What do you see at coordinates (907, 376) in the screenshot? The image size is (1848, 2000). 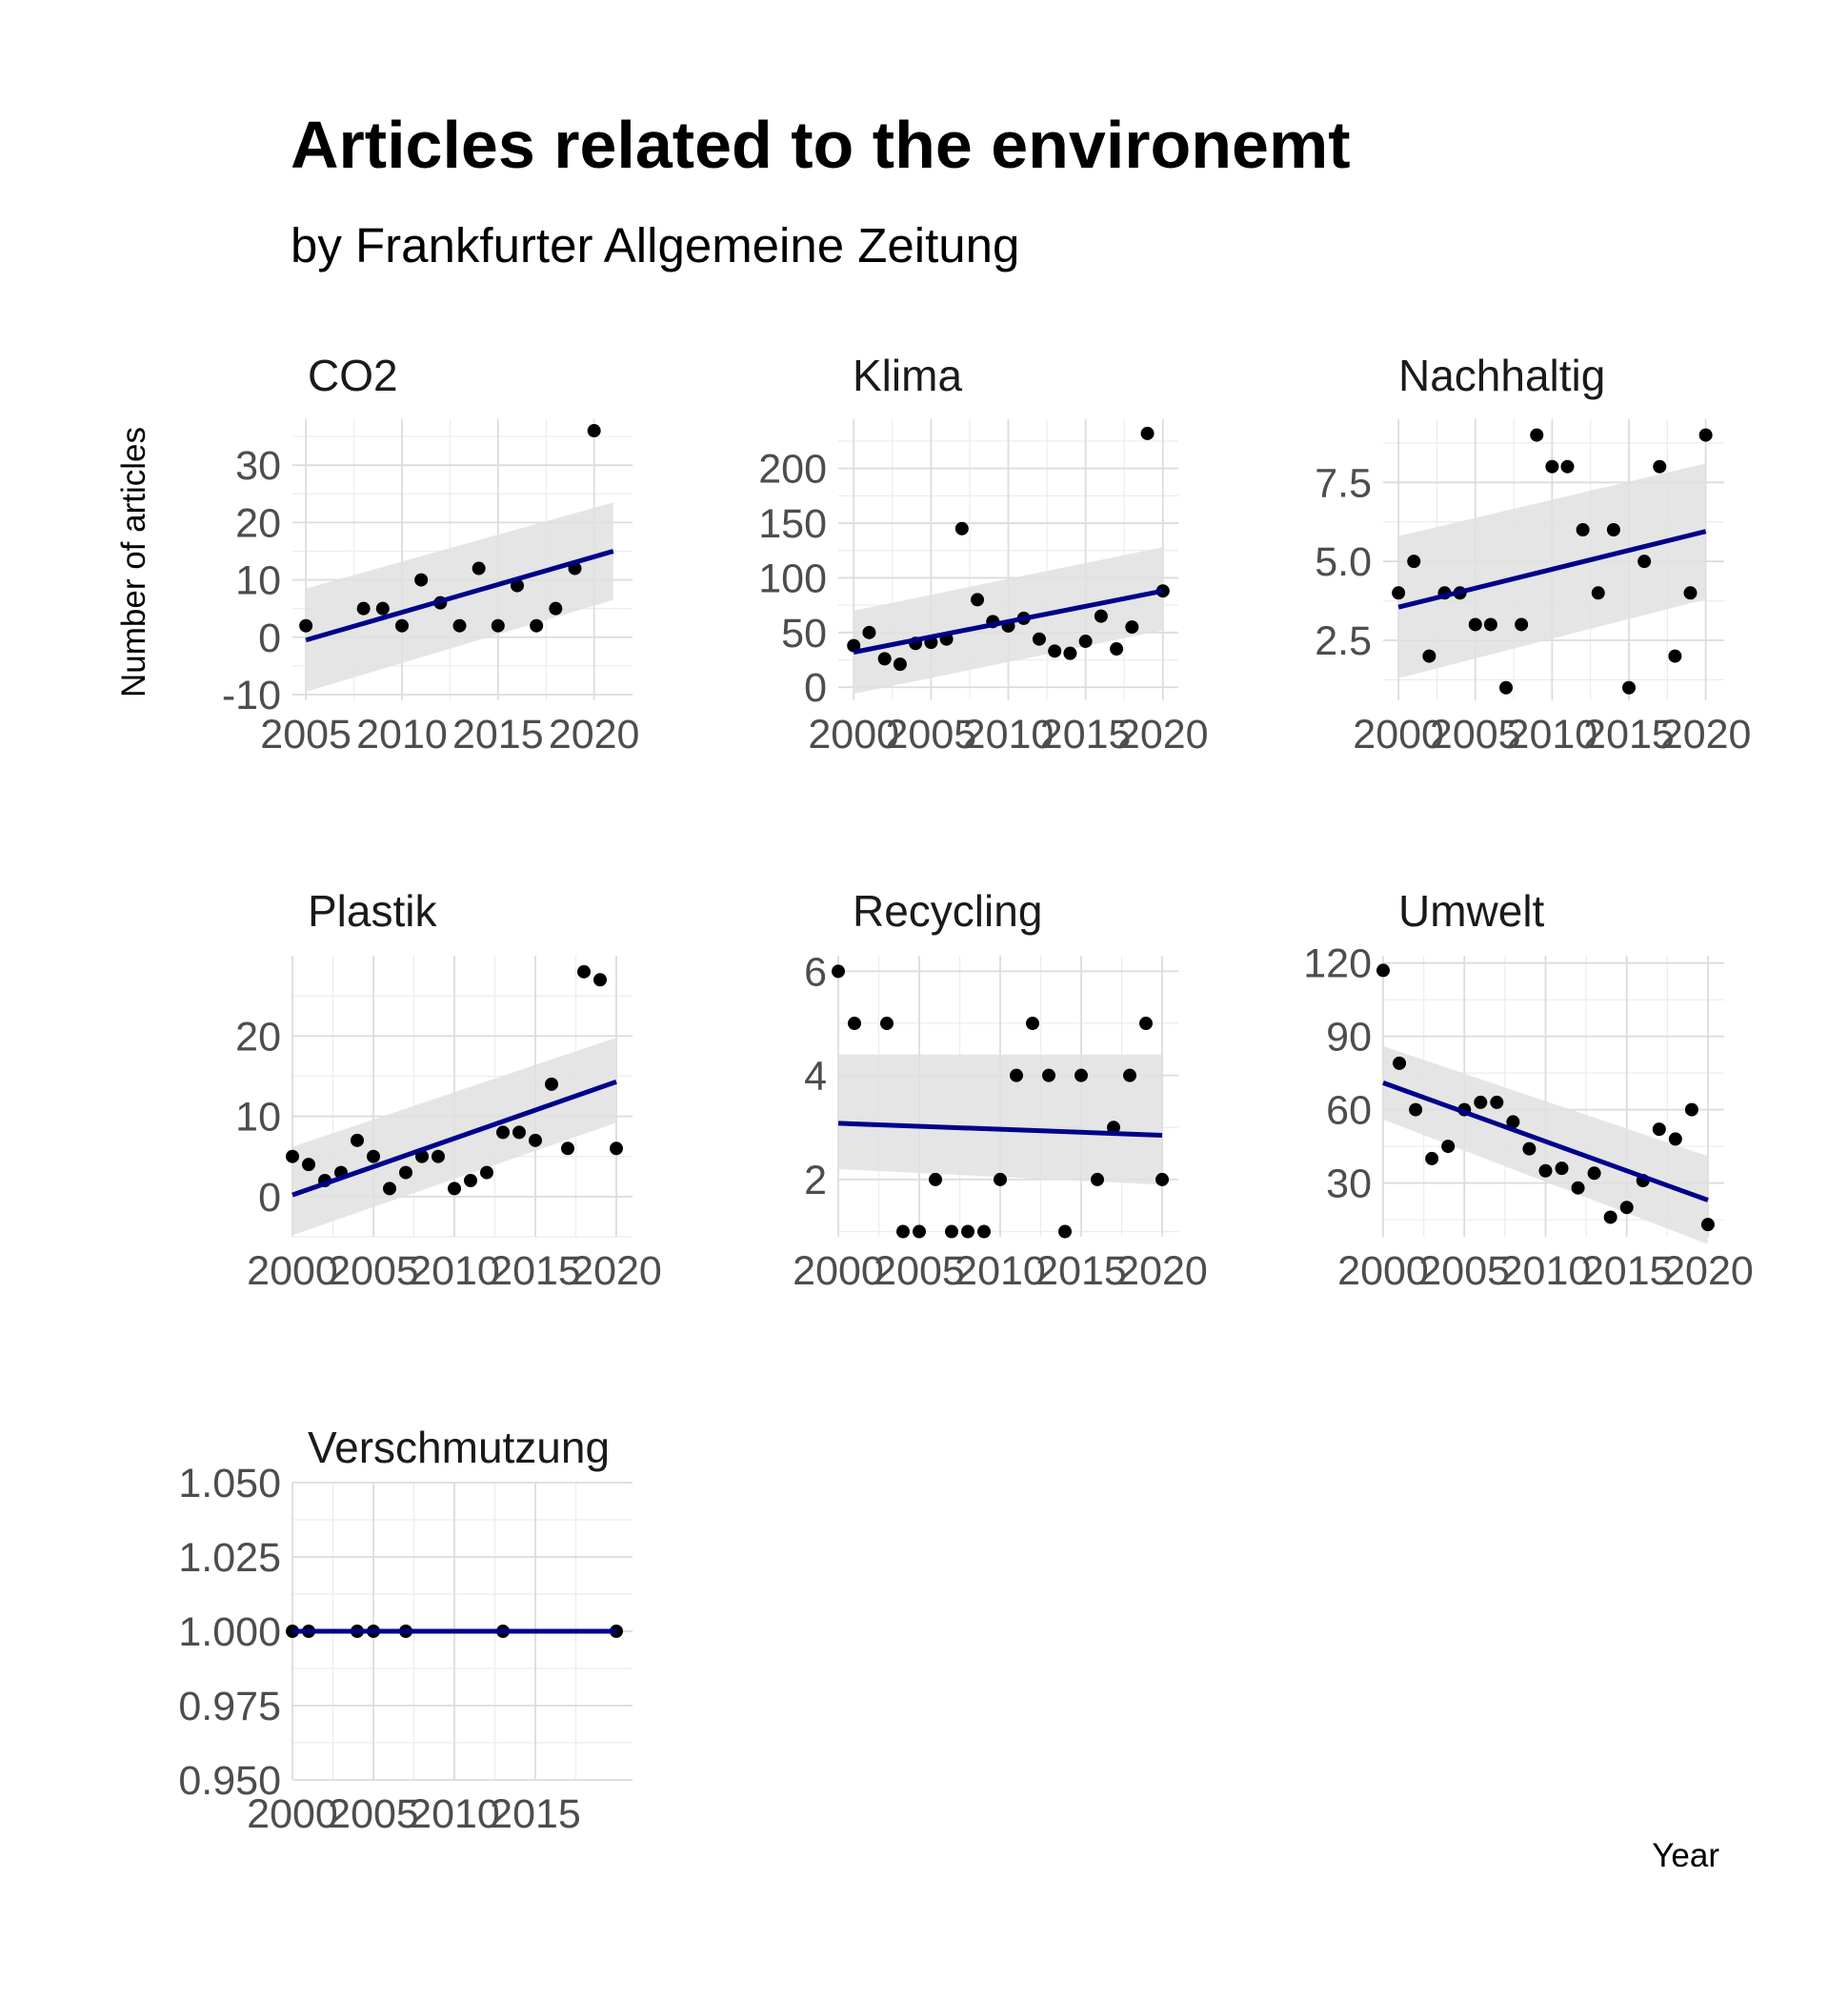 I see `panel-title: Klima` at bounding box center [907, 376].